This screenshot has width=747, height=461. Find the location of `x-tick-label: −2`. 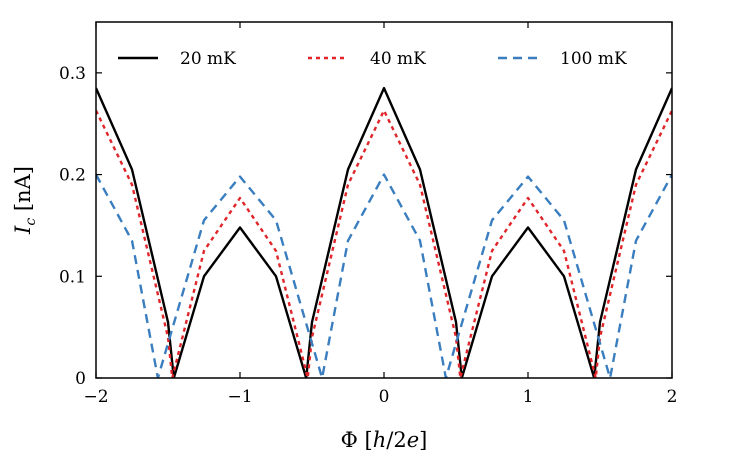

x-tick-label: −2 is located at coordinates (95, 397).